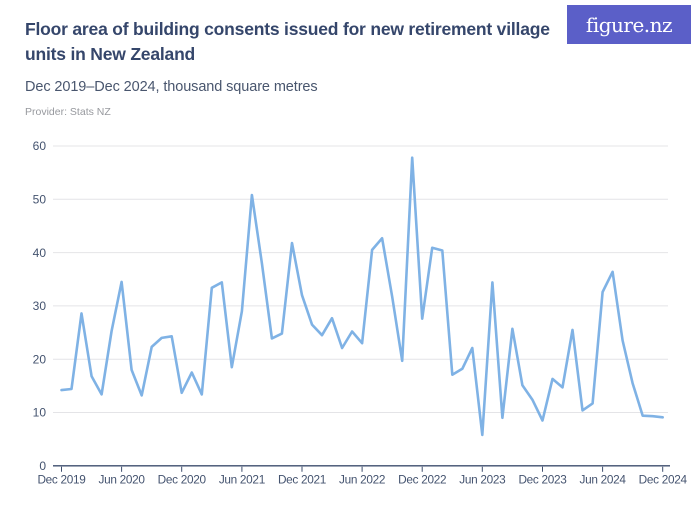 This screenshot has height=525, width=700. I want to click on y-tick-label: 50, so click(40, 200).